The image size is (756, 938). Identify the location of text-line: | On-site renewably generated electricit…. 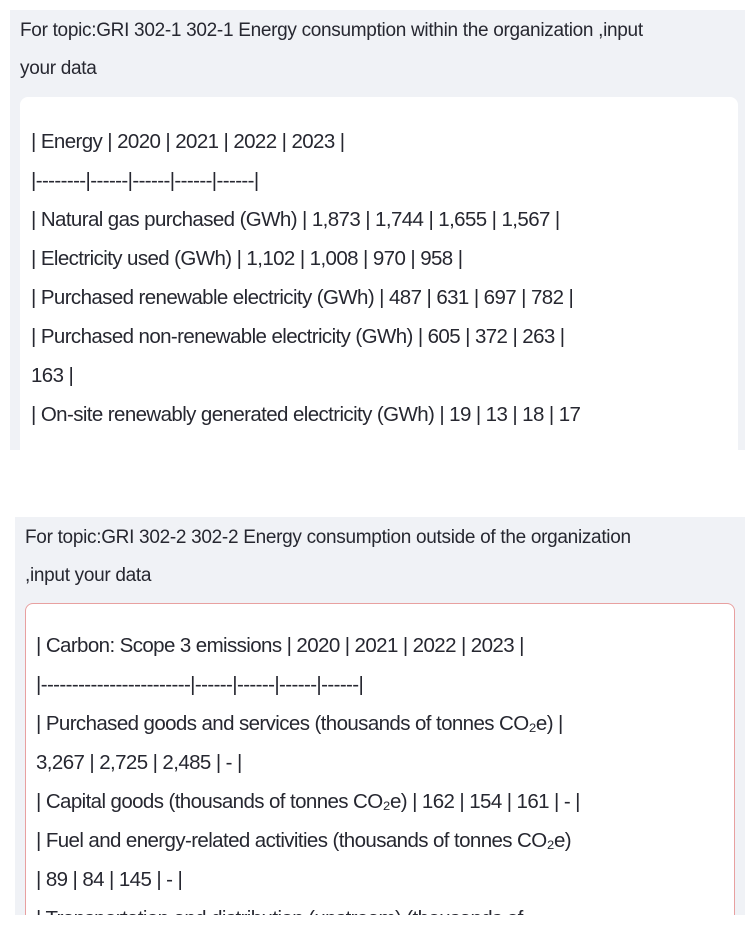
(306, 414).